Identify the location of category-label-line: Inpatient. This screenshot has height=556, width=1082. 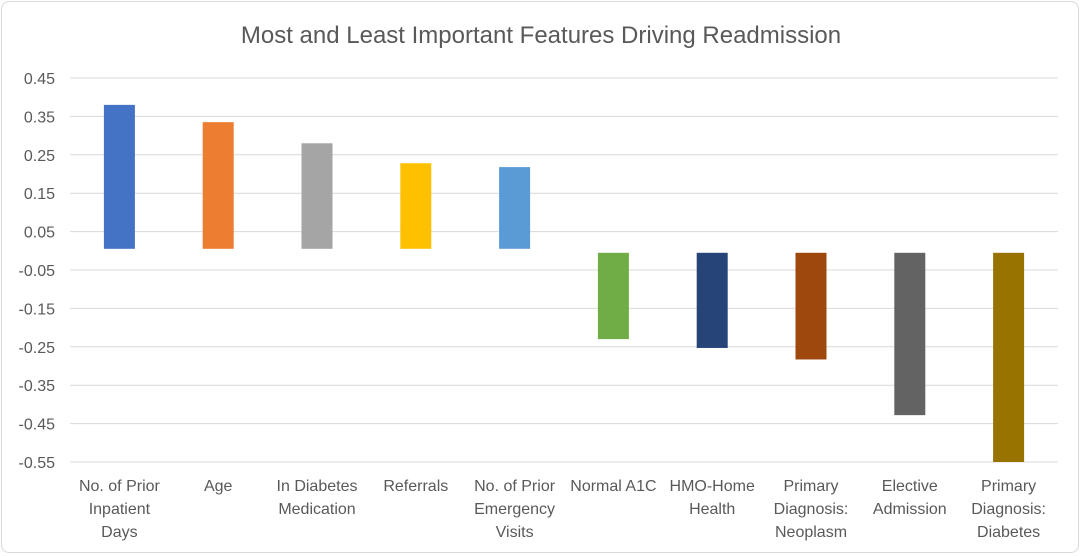
(120, 509).